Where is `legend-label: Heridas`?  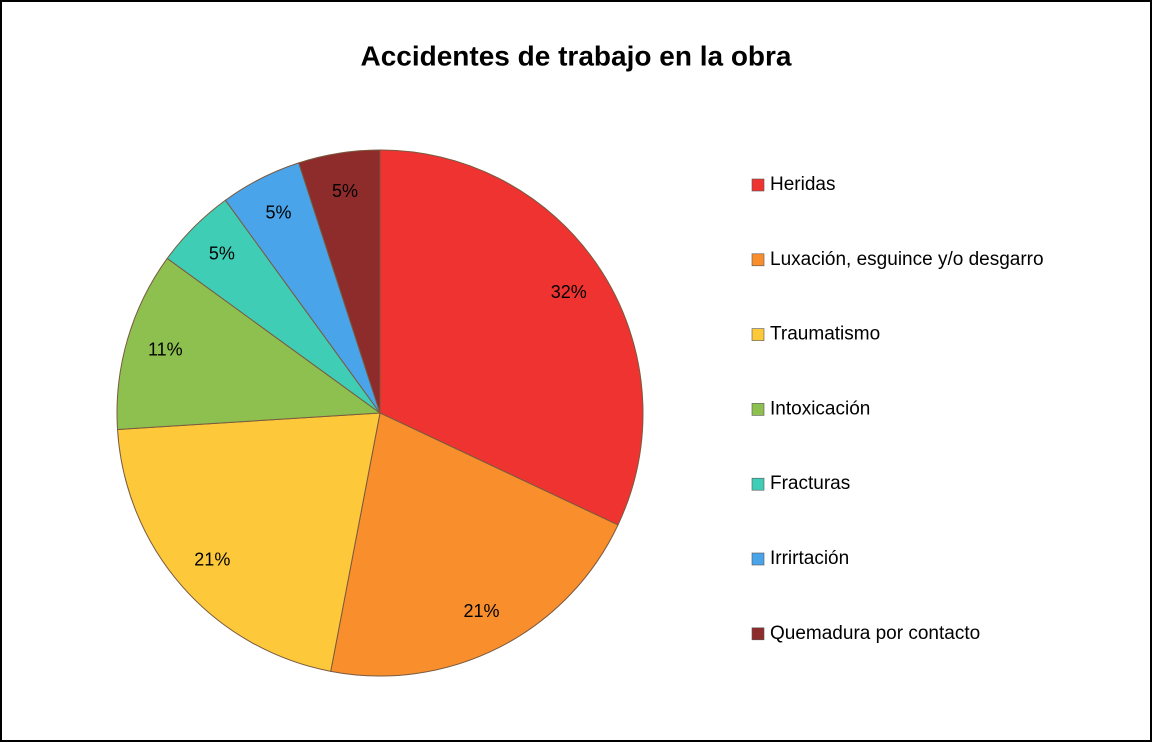 legend-label: Heridas is located at coordinates (802, 184).